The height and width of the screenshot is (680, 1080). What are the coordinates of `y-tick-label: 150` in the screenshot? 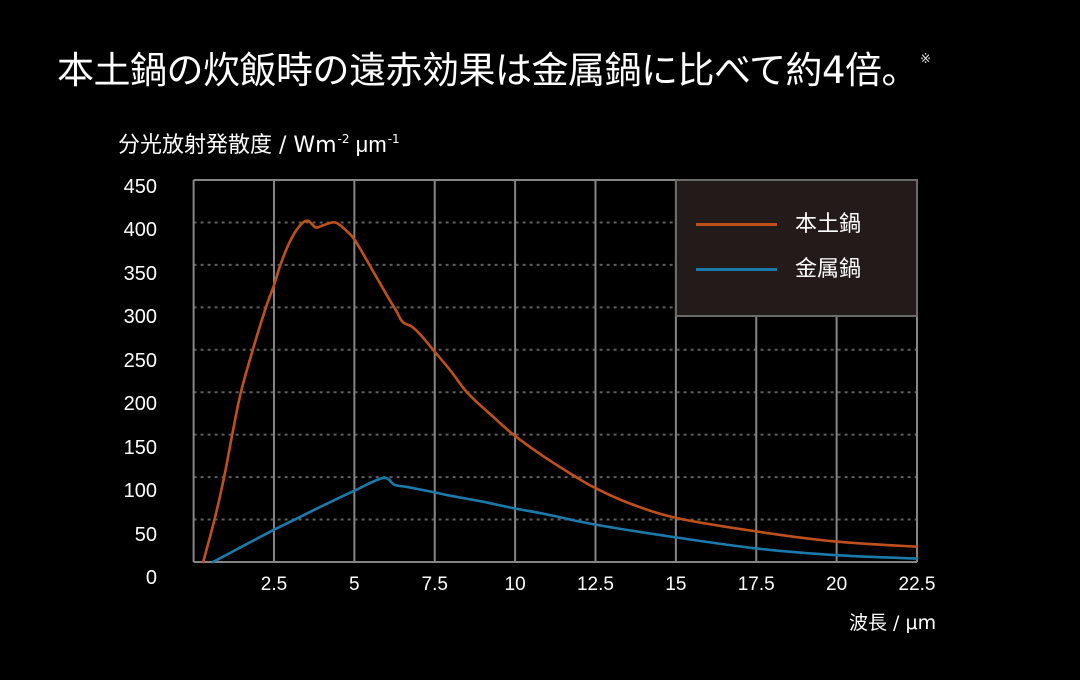 It's located at (140, 447).